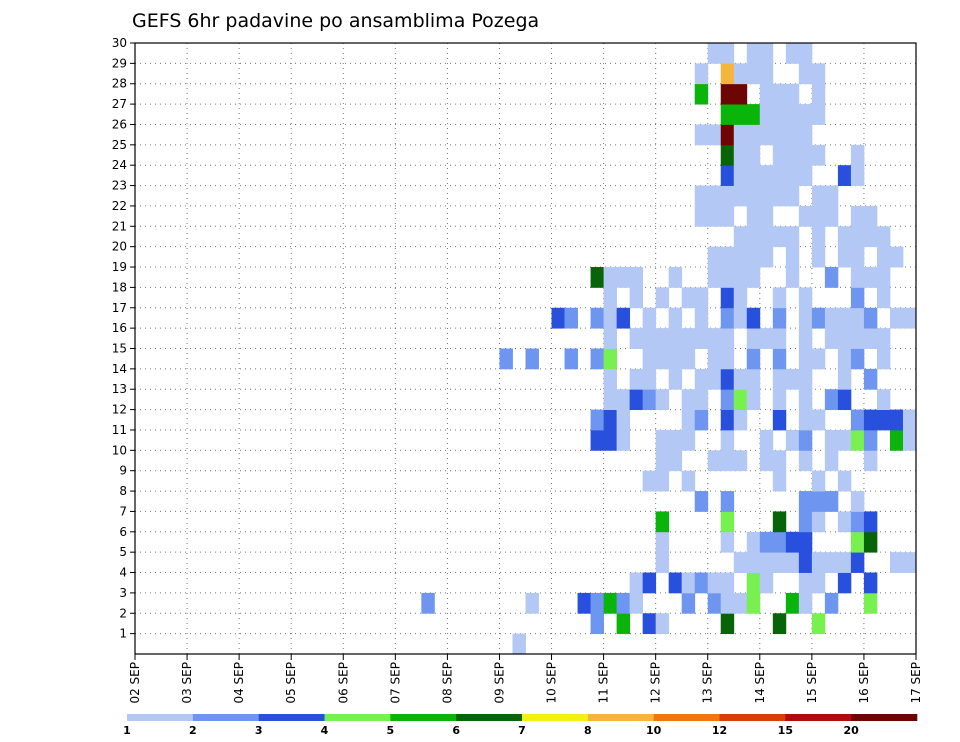 The image size is (960, 742). I want to click on x-tick-label: 15 SEP, so click(812, 683).